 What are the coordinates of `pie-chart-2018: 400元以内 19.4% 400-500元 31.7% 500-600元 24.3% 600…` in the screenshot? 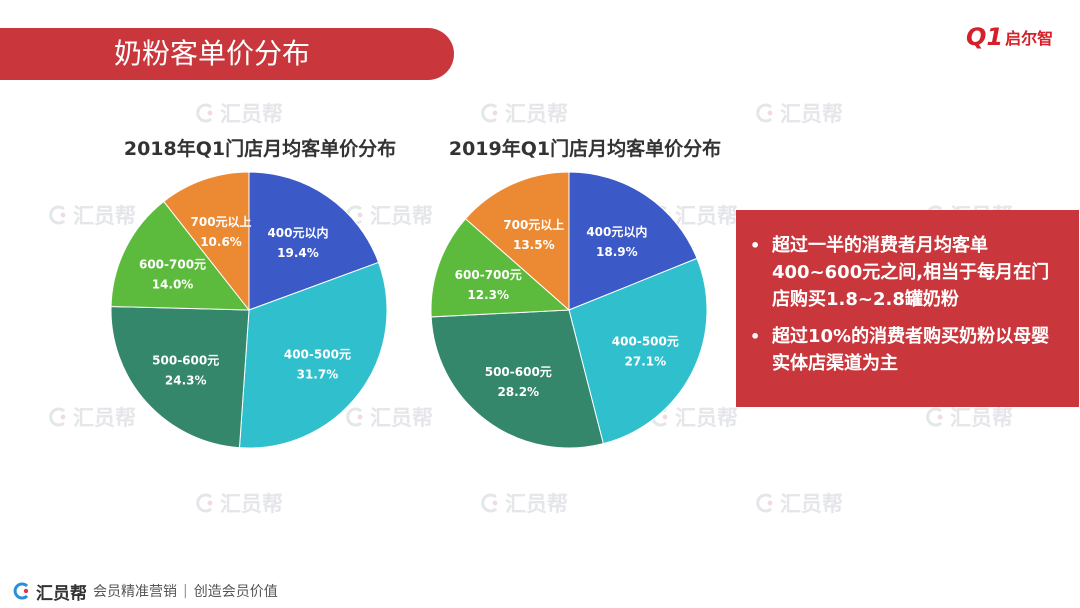 It's located at (249, 310).